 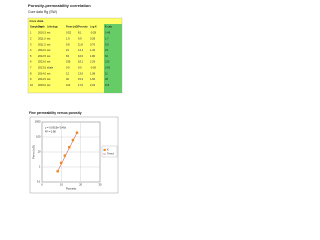 What do you see at coordinates (100, 185) in the screenshot?
I see `x-tick-label: 30` at bounding box center [100, 185].